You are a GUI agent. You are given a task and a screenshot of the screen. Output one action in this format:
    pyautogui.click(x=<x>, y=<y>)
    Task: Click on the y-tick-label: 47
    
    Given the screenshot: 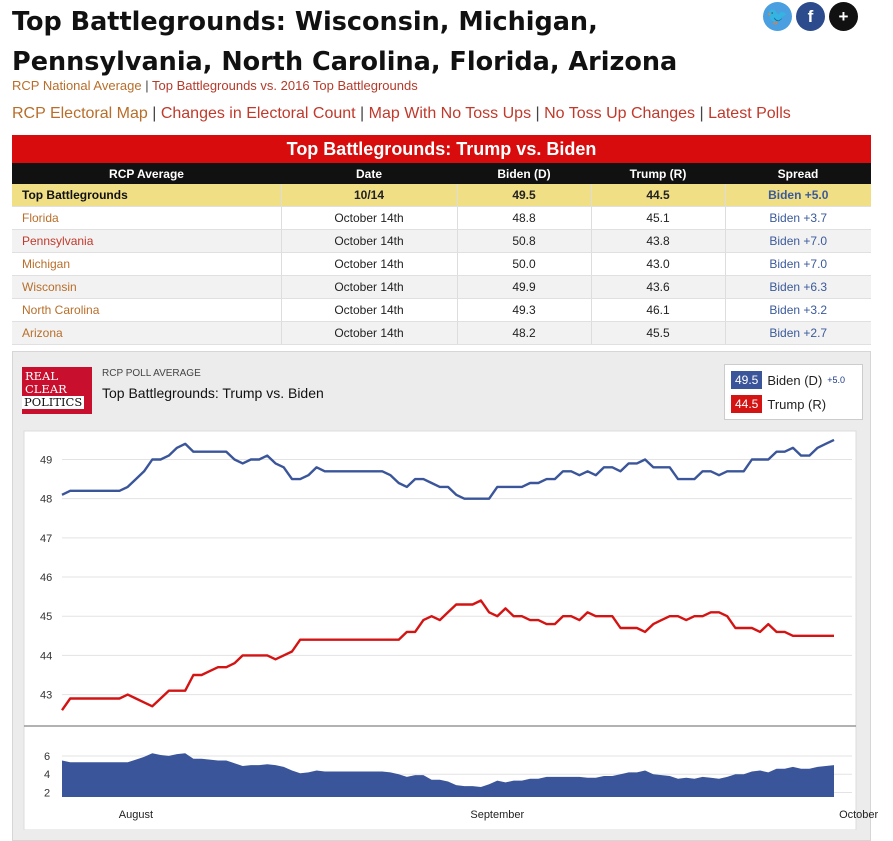 What is the action you would take?
    pyautogui.click(x=46, y=539)
    